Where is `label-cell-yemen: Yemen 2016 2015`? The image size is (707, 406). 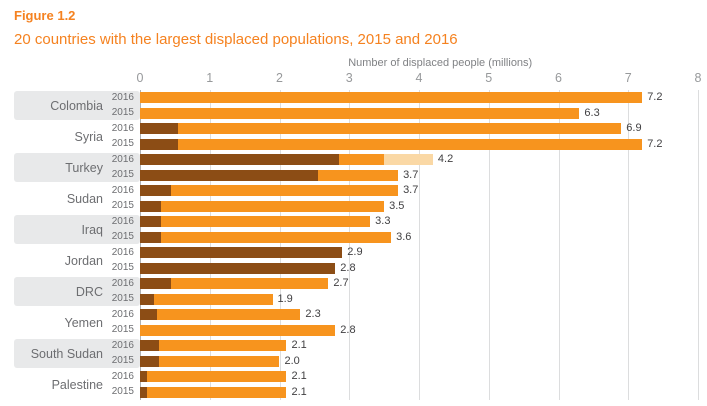
label-cell-yemen: Yemen 2016 2015 is located at coordinates (77, 322).